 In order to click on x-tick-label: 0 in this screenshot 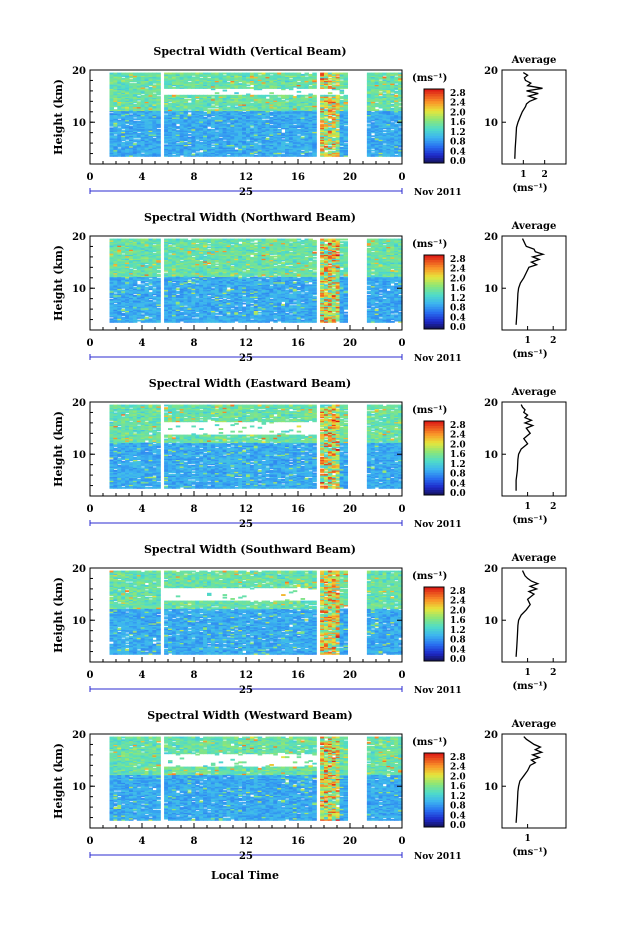, I will do `click(90, 177)`.